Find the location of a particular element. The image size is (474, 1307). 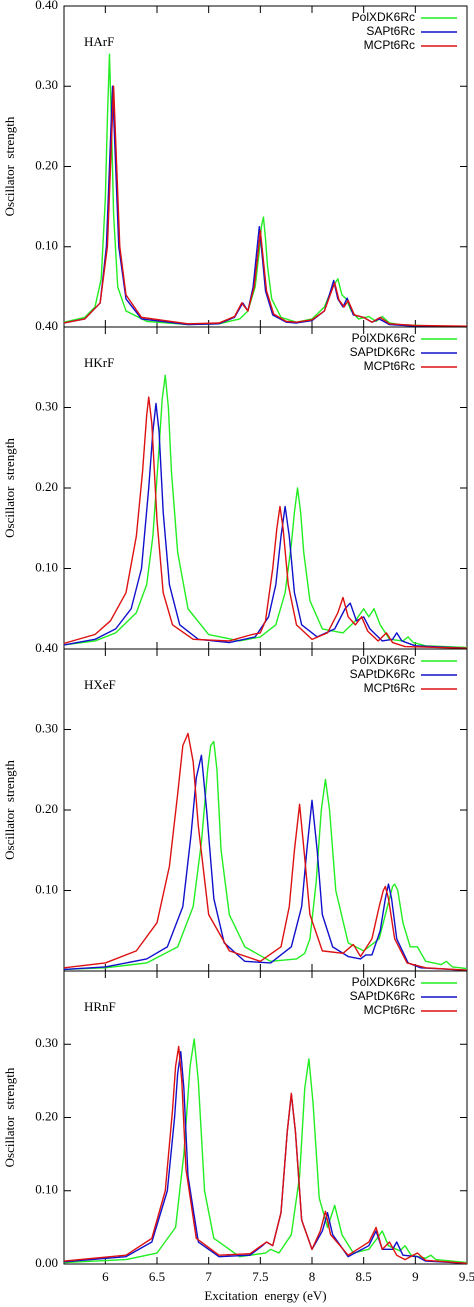

x-tick-label: 7.5 is located at coordinates (260, 1276).